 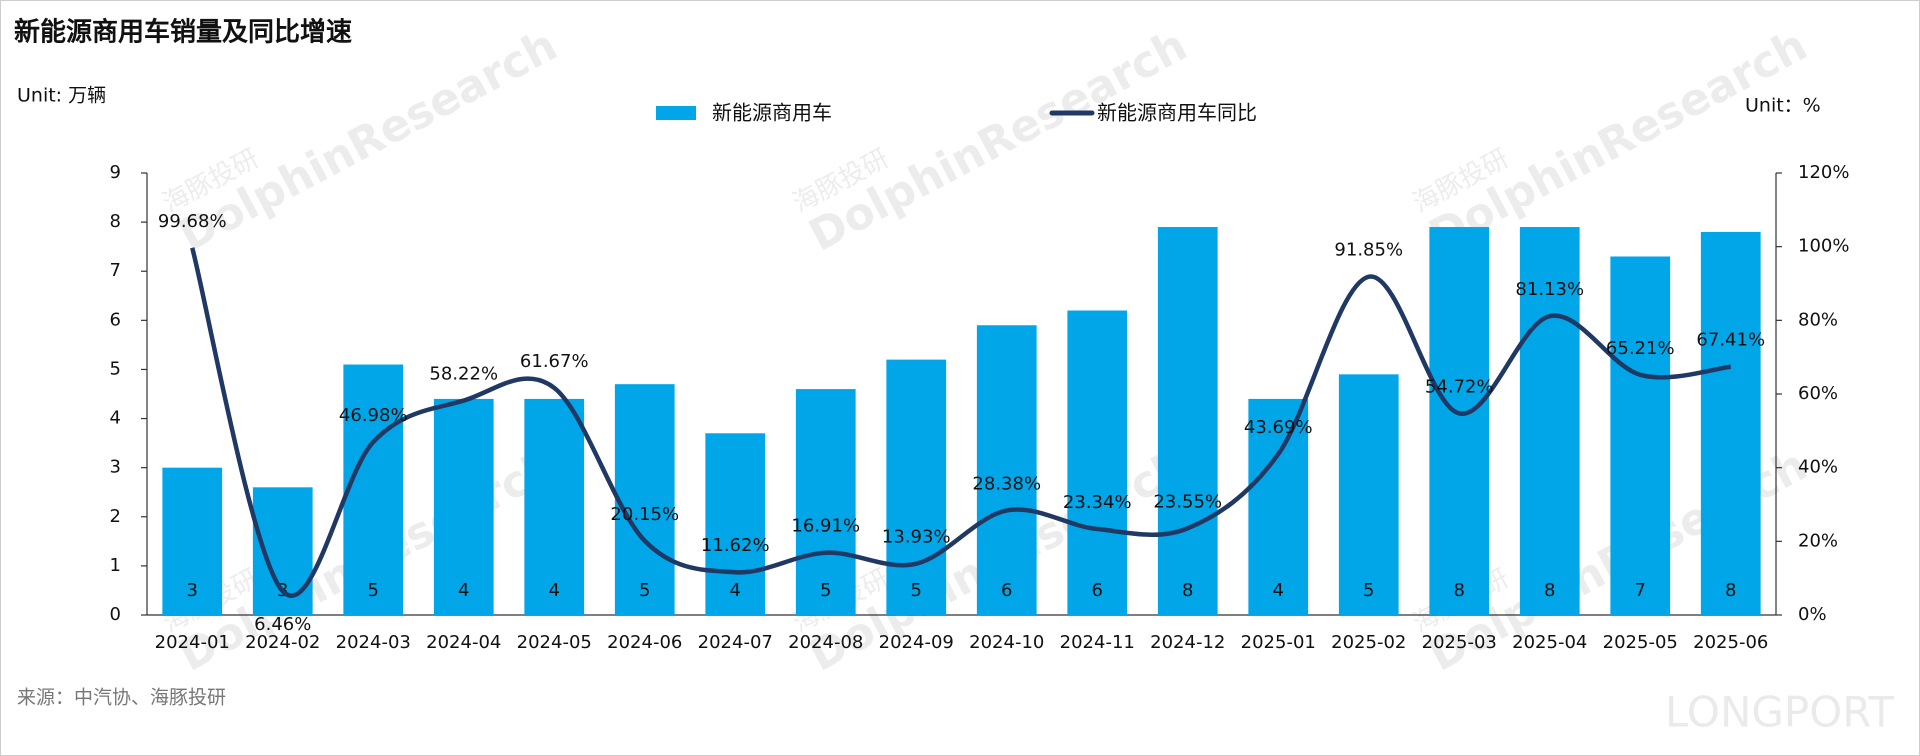 What do you see at coordinates (115, 418) in the screenshot?
I see `y-tick-label: 4` at bounding box center [115, 418].